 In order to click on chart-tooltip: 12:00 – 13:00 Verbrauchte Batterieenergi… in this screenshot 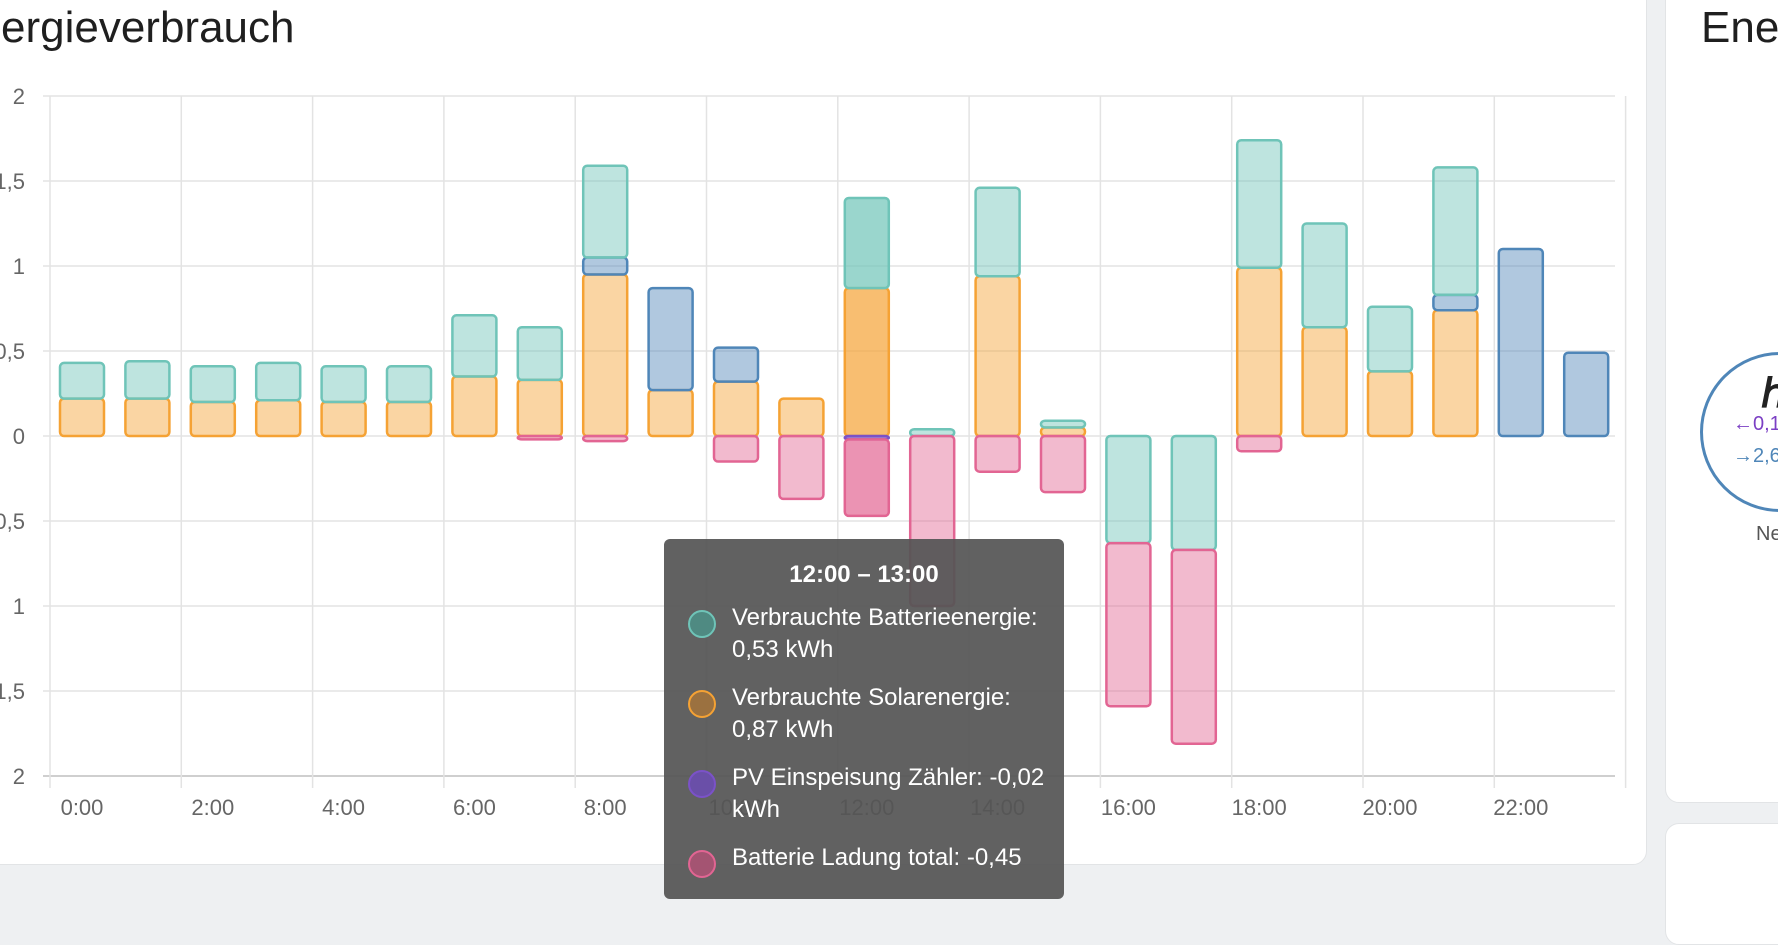, I will do `click(864, 719)`.